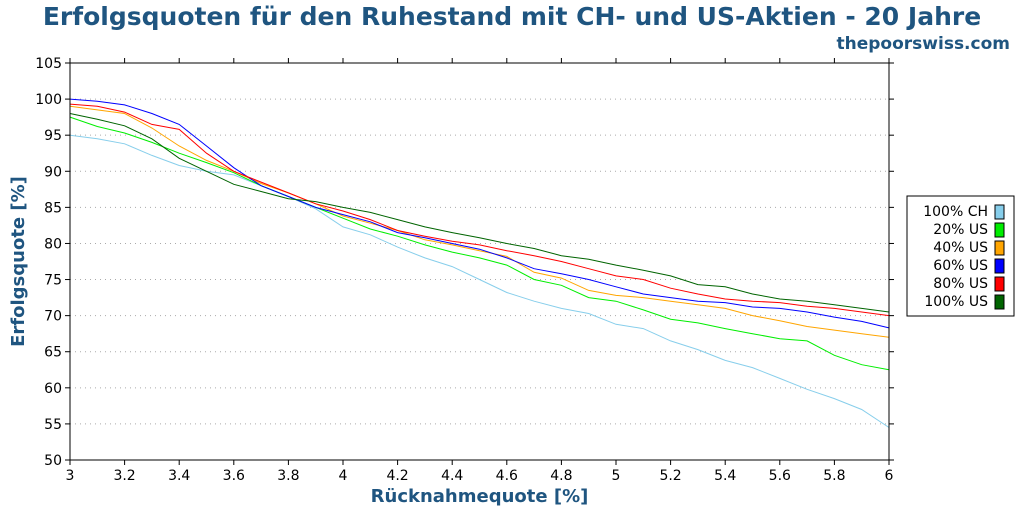 The height and width of the screenshot is (512, 1024). I want to click on x-tick-label: 4, so click(343, 476).